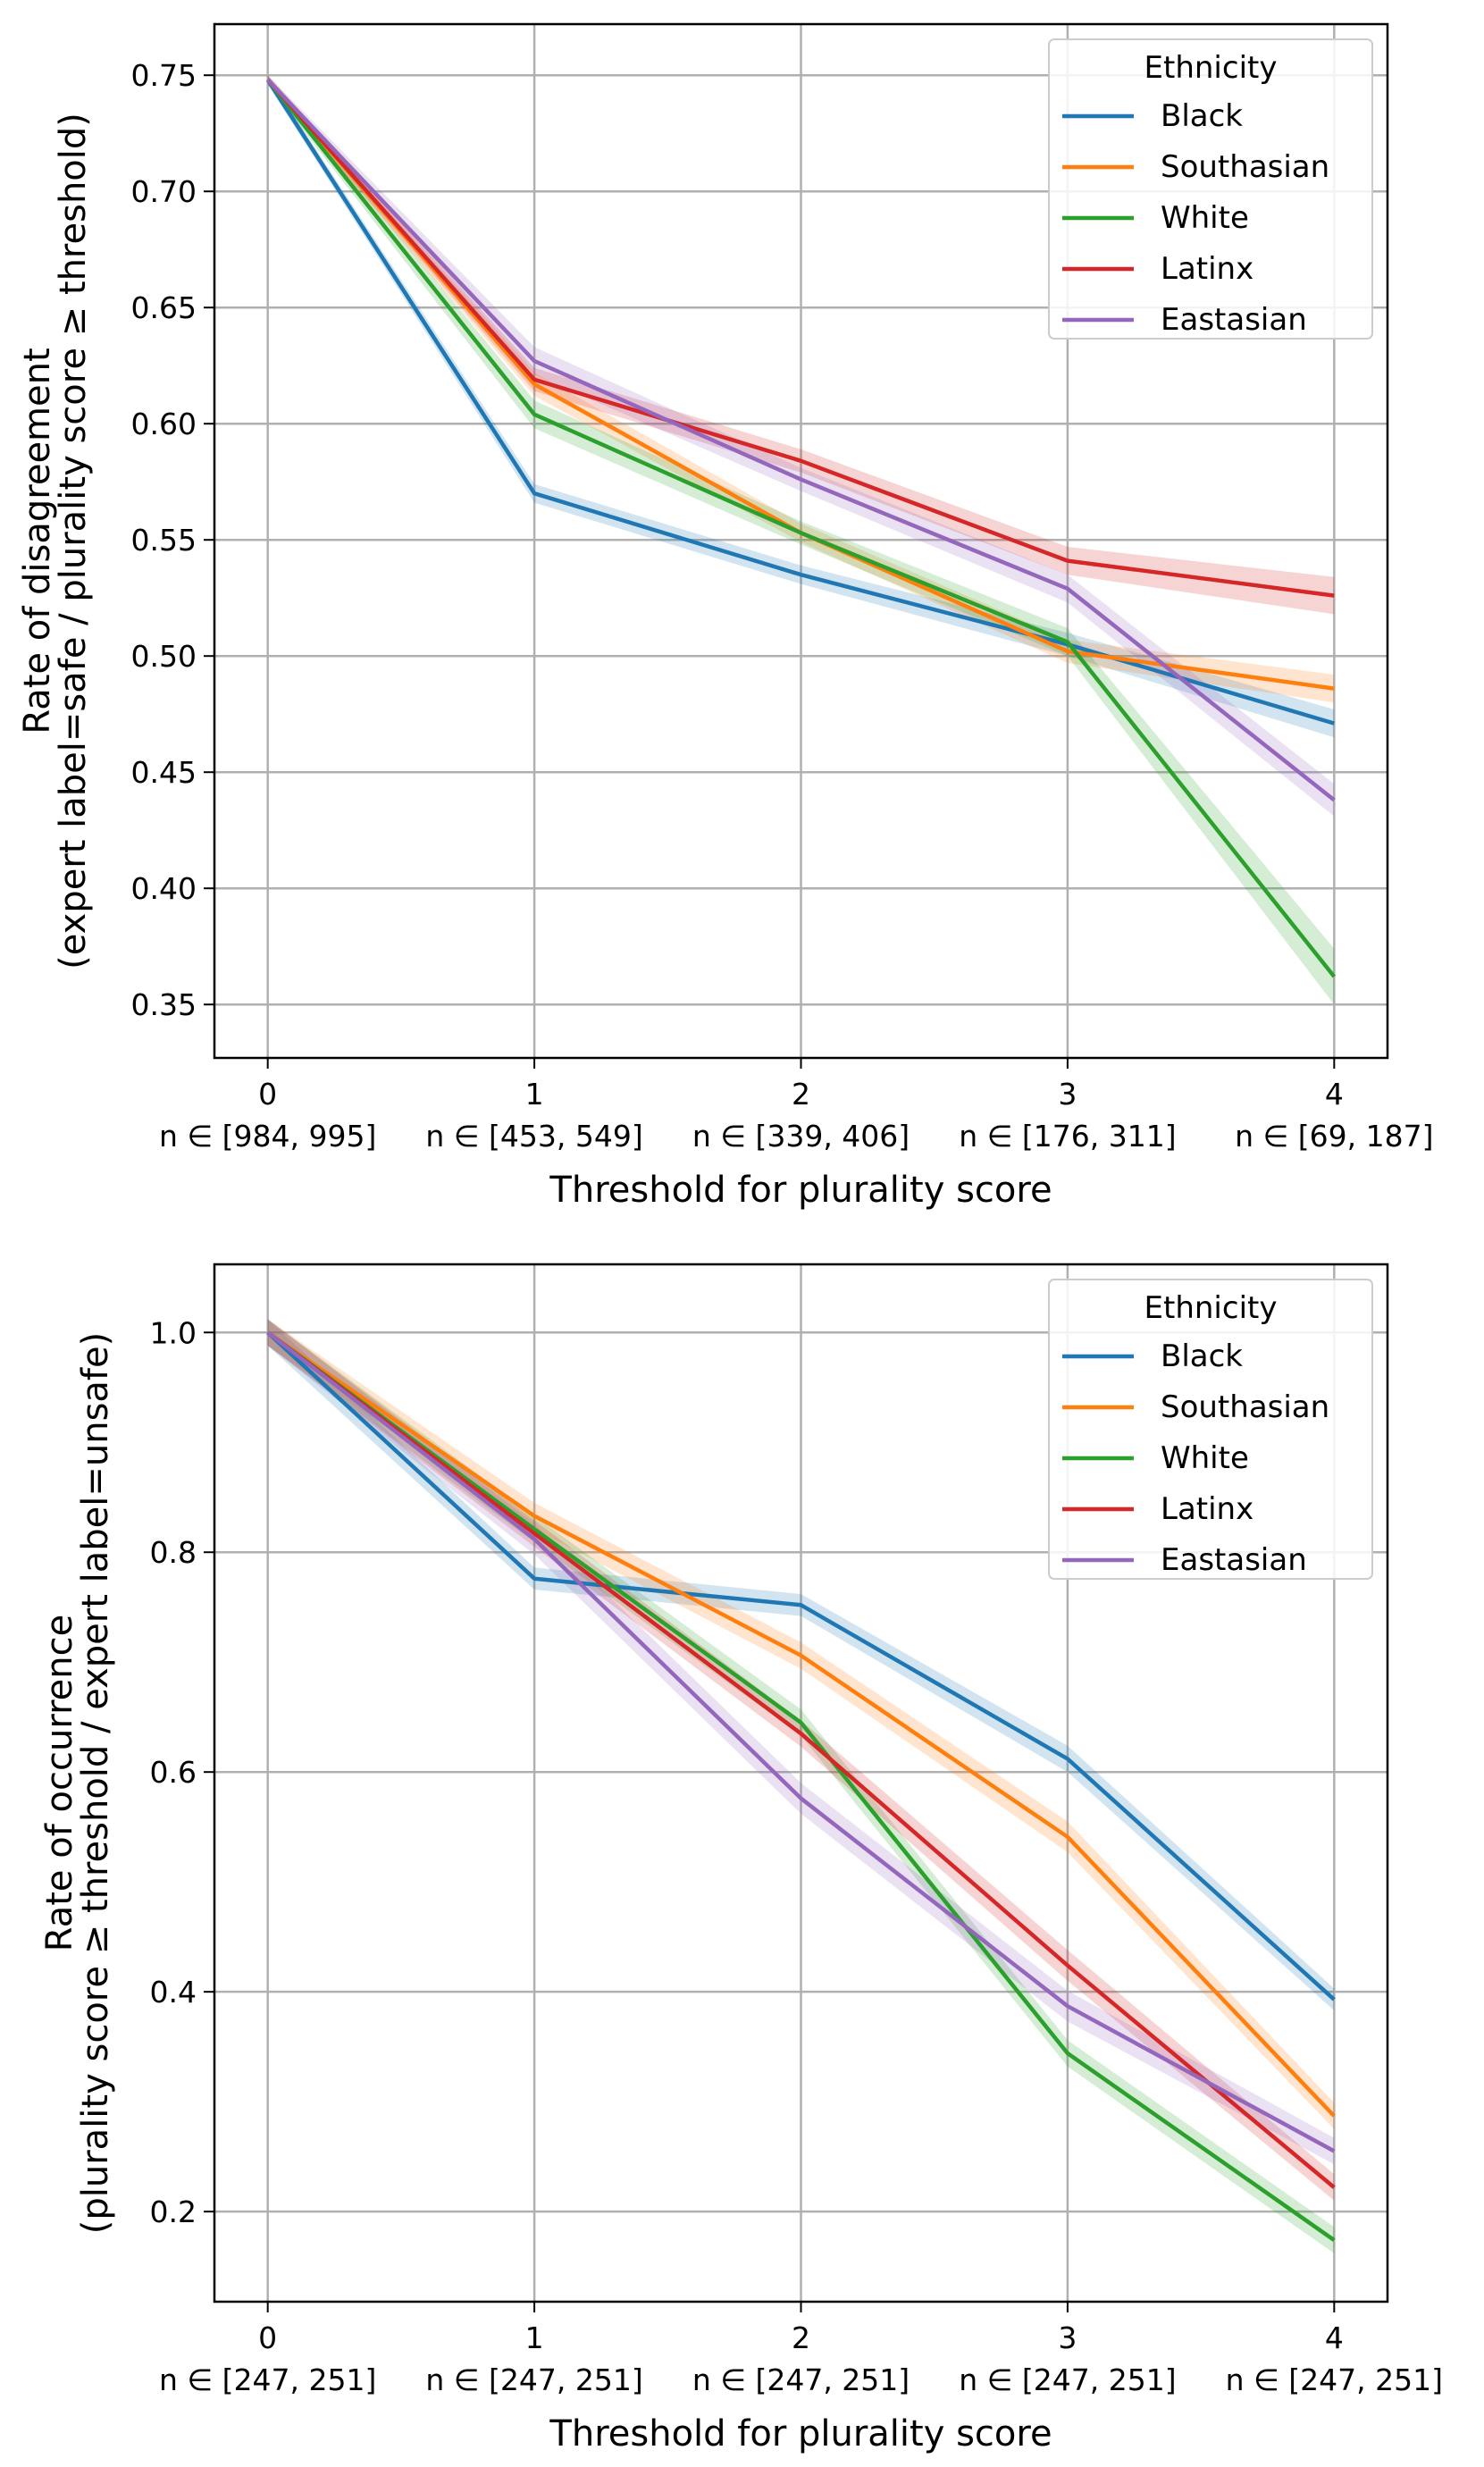 Image resolution: width=1484 pixels, height=2467 pixels. I want to click on y-tick-label: 0.50, so click(164, 656).